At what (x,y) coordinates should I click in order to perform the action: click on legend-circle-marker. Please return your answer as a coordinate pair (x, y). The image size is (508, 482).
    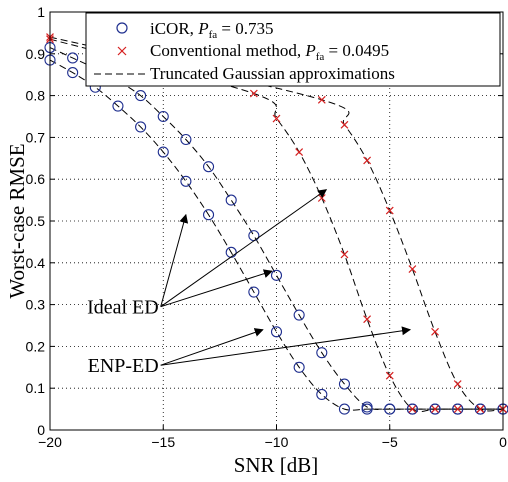
    Looking at the image, I should click on (122, 28).